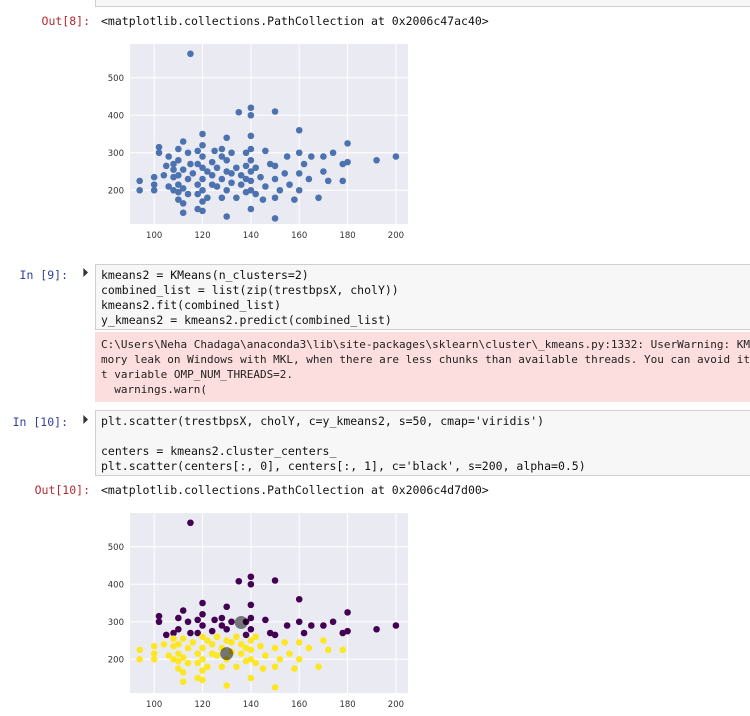  Describe the element at coordinates (116, 116) in the screenshot. I see `y-tick-label: 400` at that location.